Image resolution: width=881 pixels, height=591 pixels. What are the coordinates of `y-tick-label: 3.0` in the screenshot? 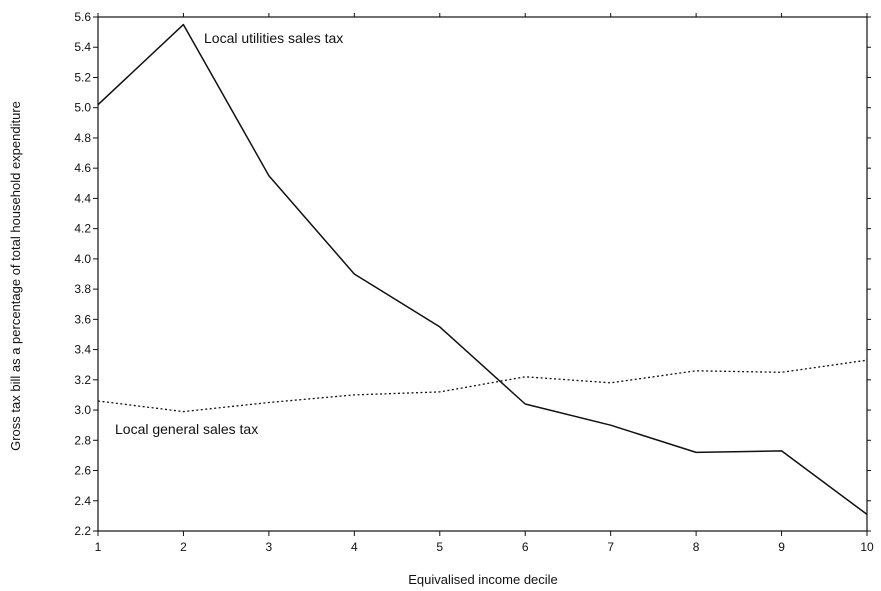 It's located at (82, 410).